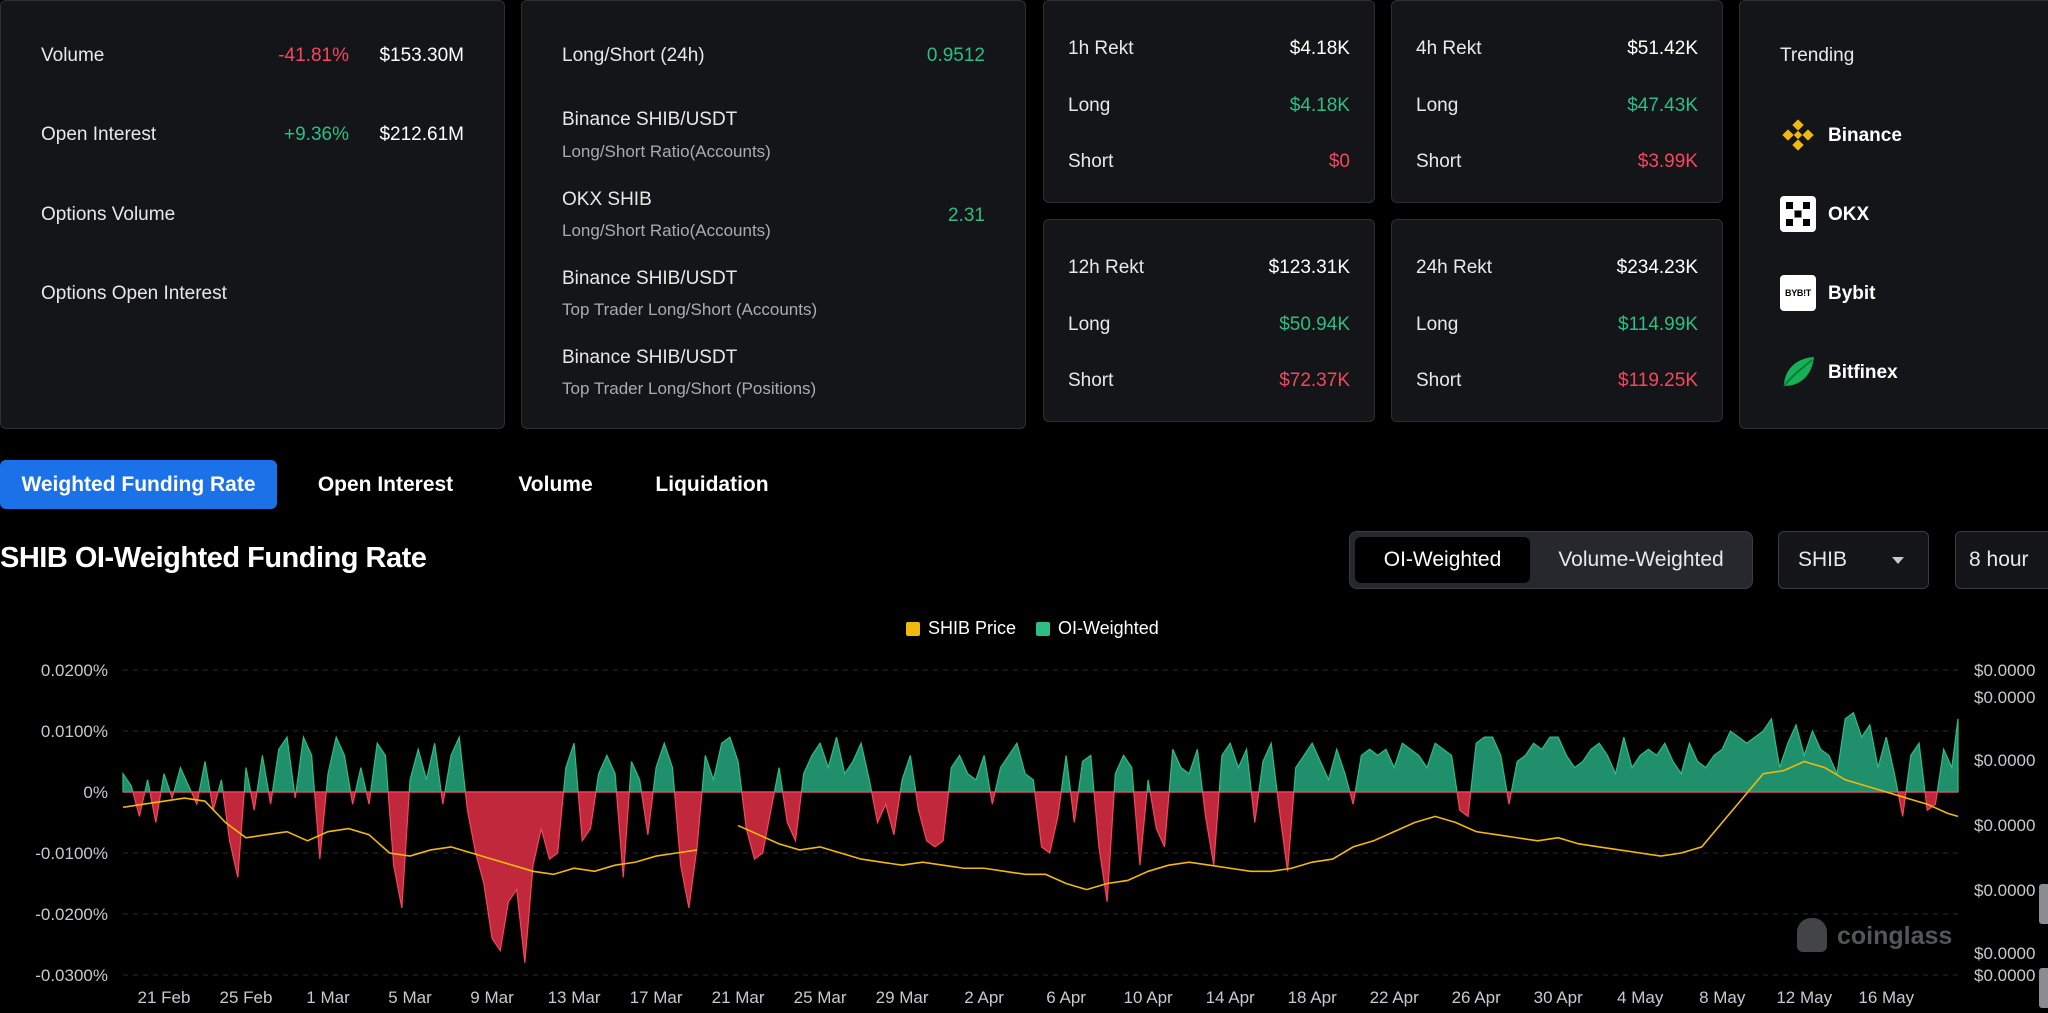 Image resolution: width=2048 pixels, height=1013 pixels. What do you see at coordinates (98, 135) in the screenshot?
I see `stat-label: Open Interest` at bounding box center [98, 135].